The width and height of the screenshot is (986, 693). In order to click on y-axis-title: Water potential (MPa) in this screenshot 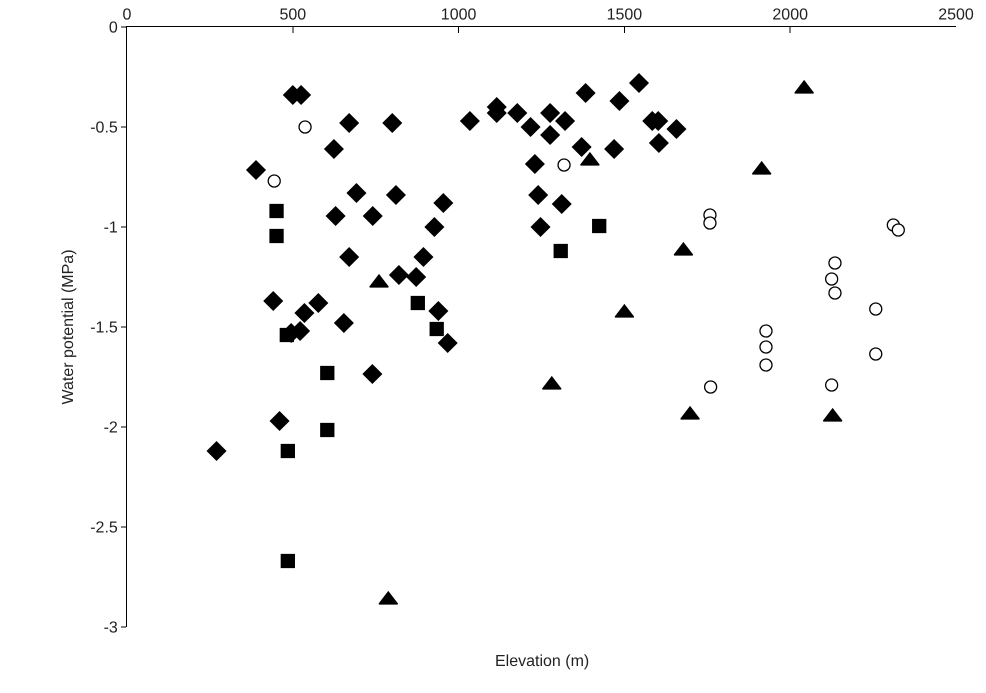, I will do `click(69, 327)`.